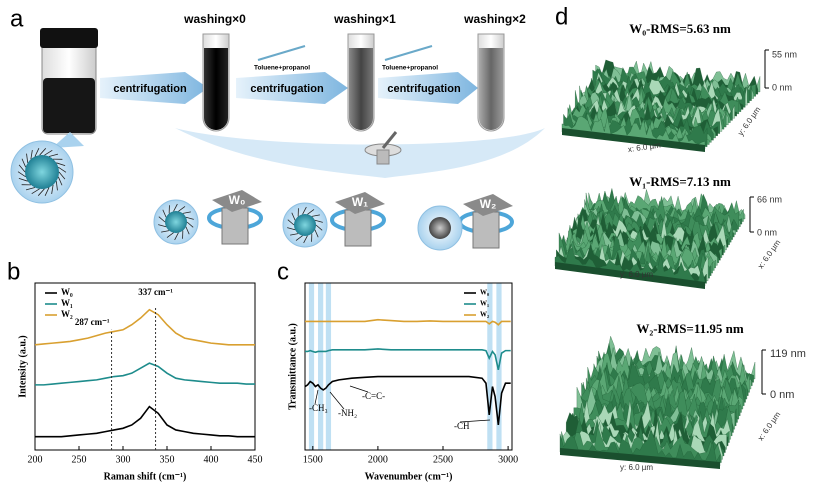 The height and width of the screenshot is (485, 817). What do you see at coordinates (68, 140) in the screenshot?
I see `callout` at bounding box center [68, 140].